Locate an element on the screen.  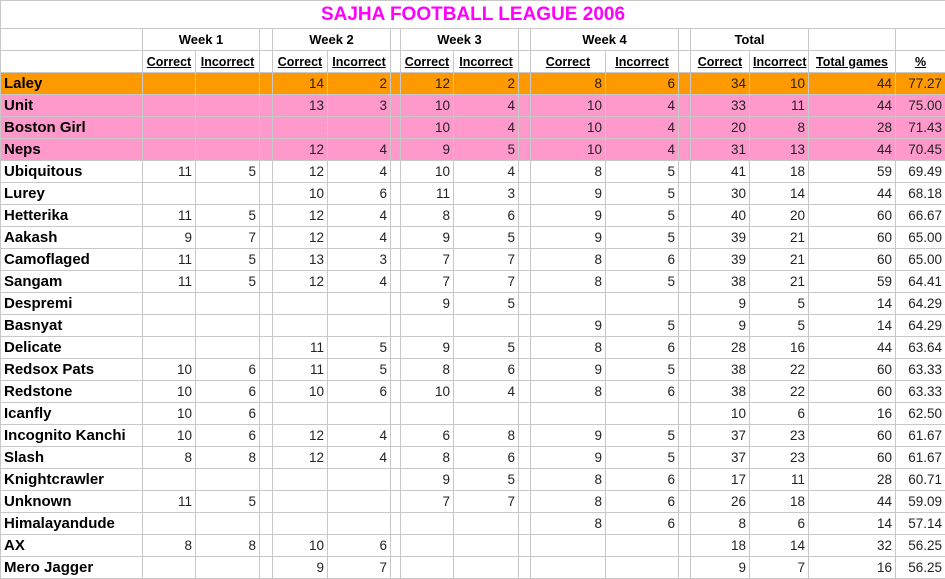
w3-incorrect-cell: 4 is located at coordinates (486, 392).